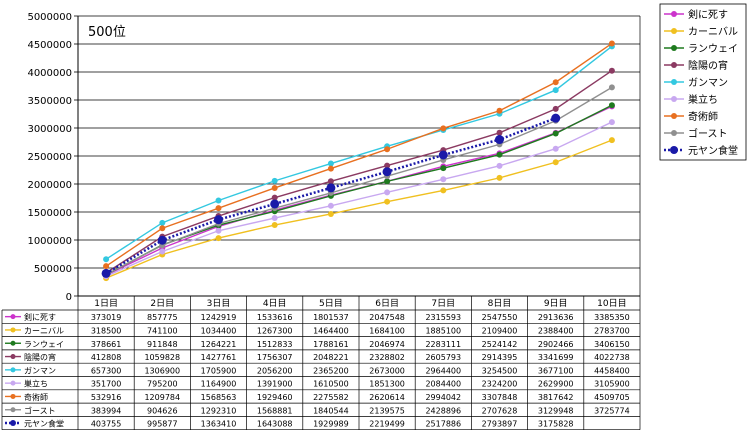 This screenshot has width=750, height=438. What do you see at coordinates (69, 297) in the screenshot?
I see `y-tick-label: 0` at bounding box center [69, 297].